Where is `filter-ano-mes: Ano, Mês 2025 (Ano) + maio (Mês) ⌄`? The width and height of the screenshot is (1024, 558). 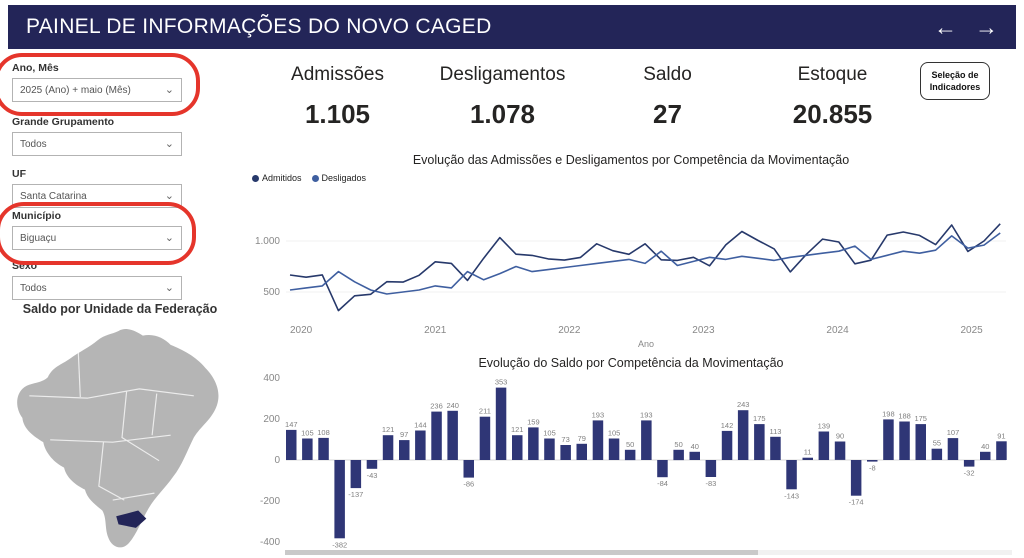
filter-ano-mes: Ano, Mês 2025 (Ano) + maio (Mês) ⌄ is located at coordinates (97, 82).